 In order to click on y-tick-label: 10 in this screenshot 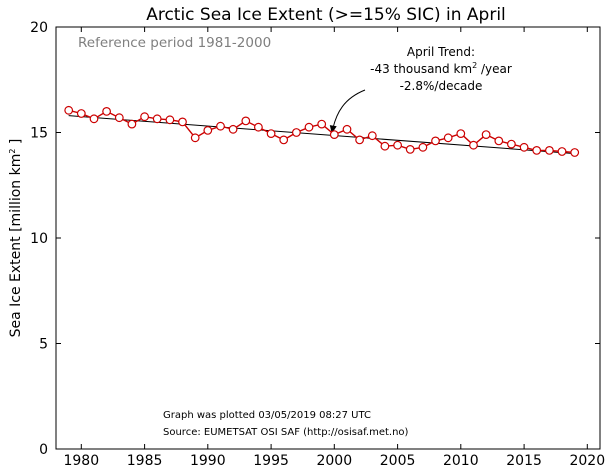, I will do `click(39, 239)`.